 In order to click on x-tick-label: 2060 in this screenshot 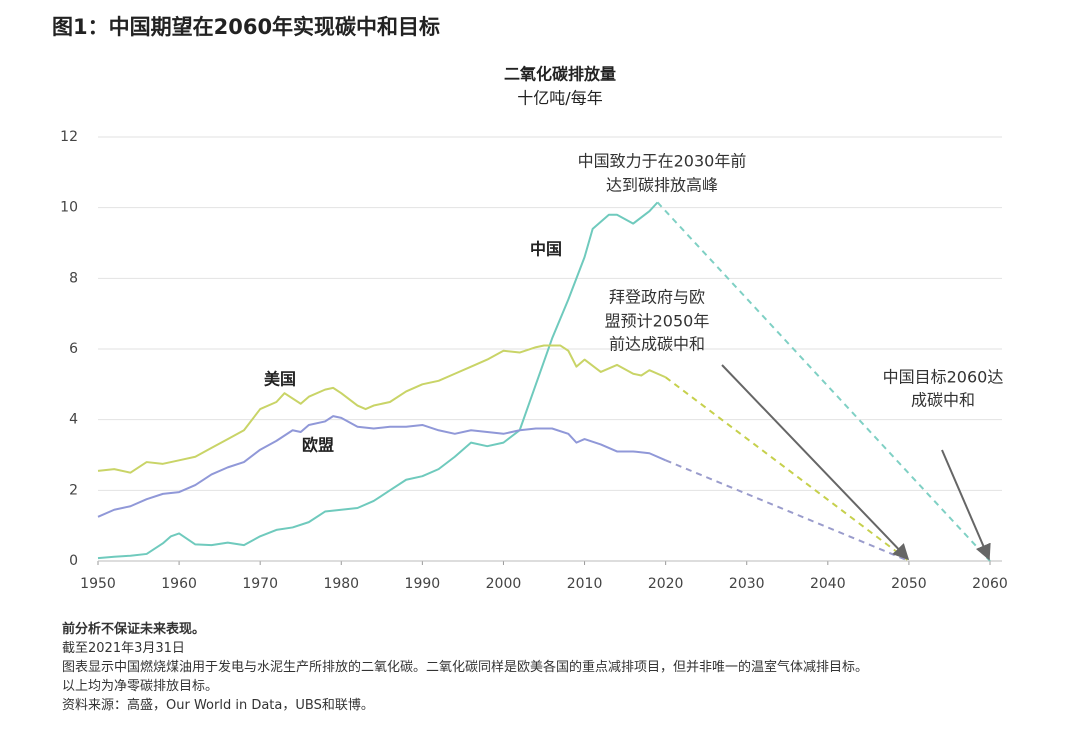, I will do `click(990, 584)`.